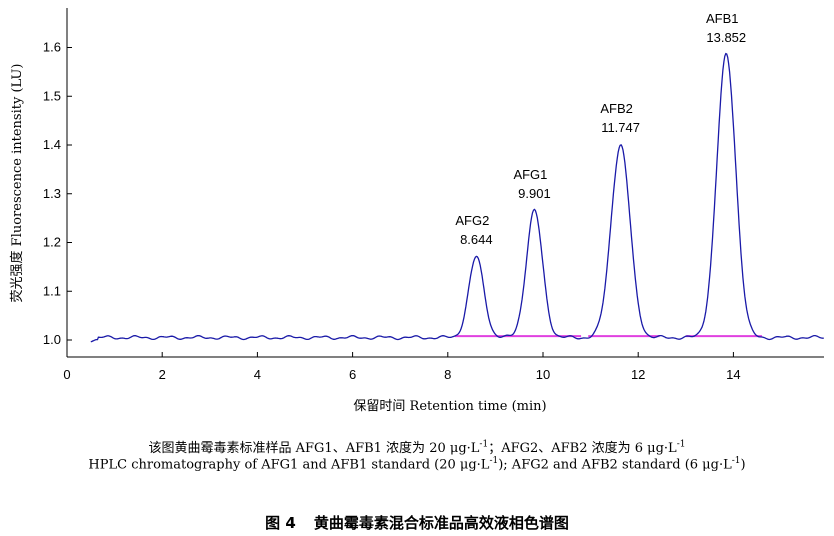 The image size is (834, 536). What do you see at coordinates (52, 193) in the screenshot?
I see `y-tick-label: 1.3` at bounding box center [52, 193].